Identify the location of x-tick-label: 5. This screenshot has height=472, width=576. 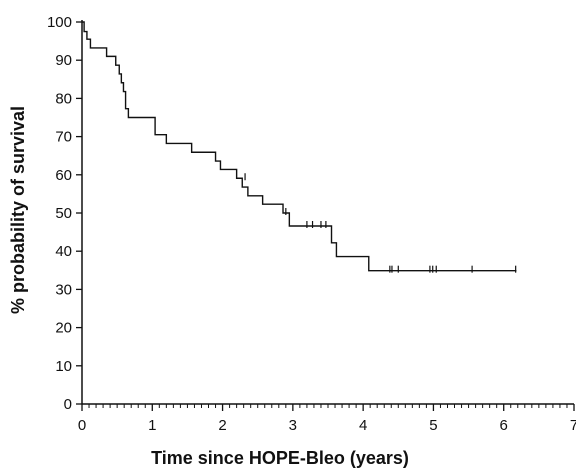
(433, 425).